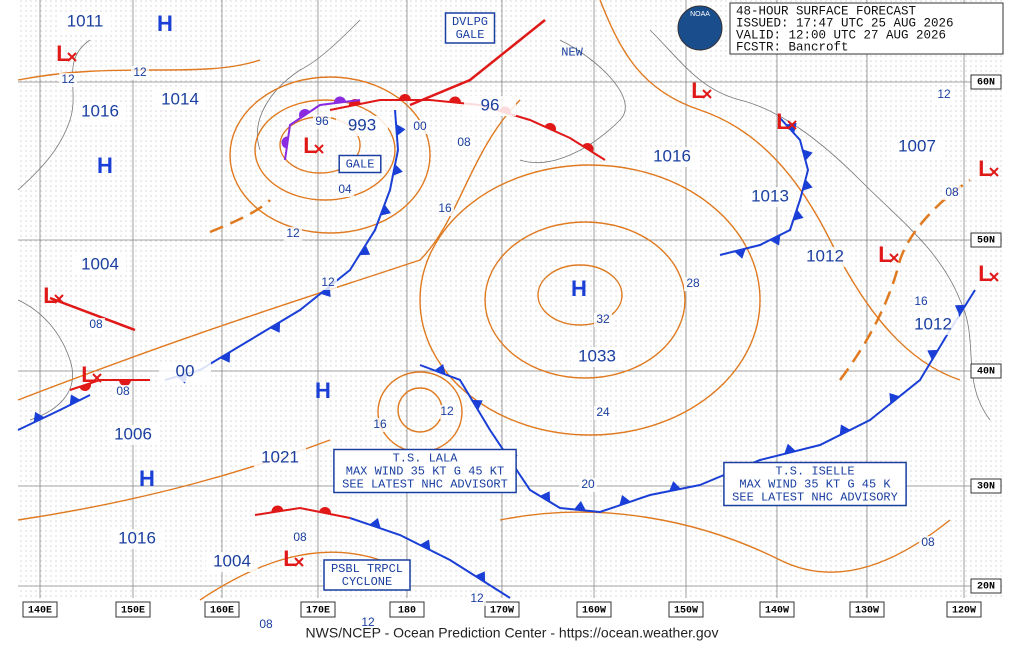 This screenshot has width=1024, height=652. I want to click on annotation-text: SEE LATEST NHC ADVISORT, so click(425, 485).